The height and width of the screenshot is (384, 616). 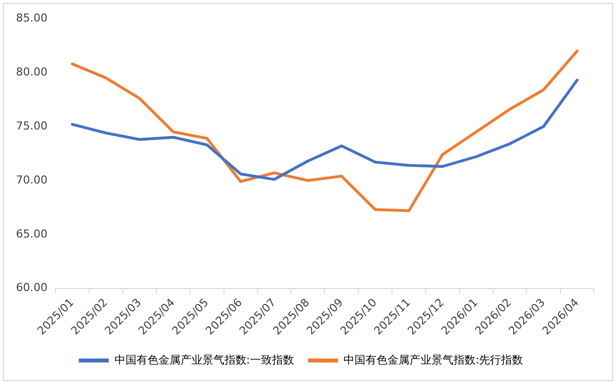 I want to click on y-tick-label: 85.00, so click(x=32, y=17).